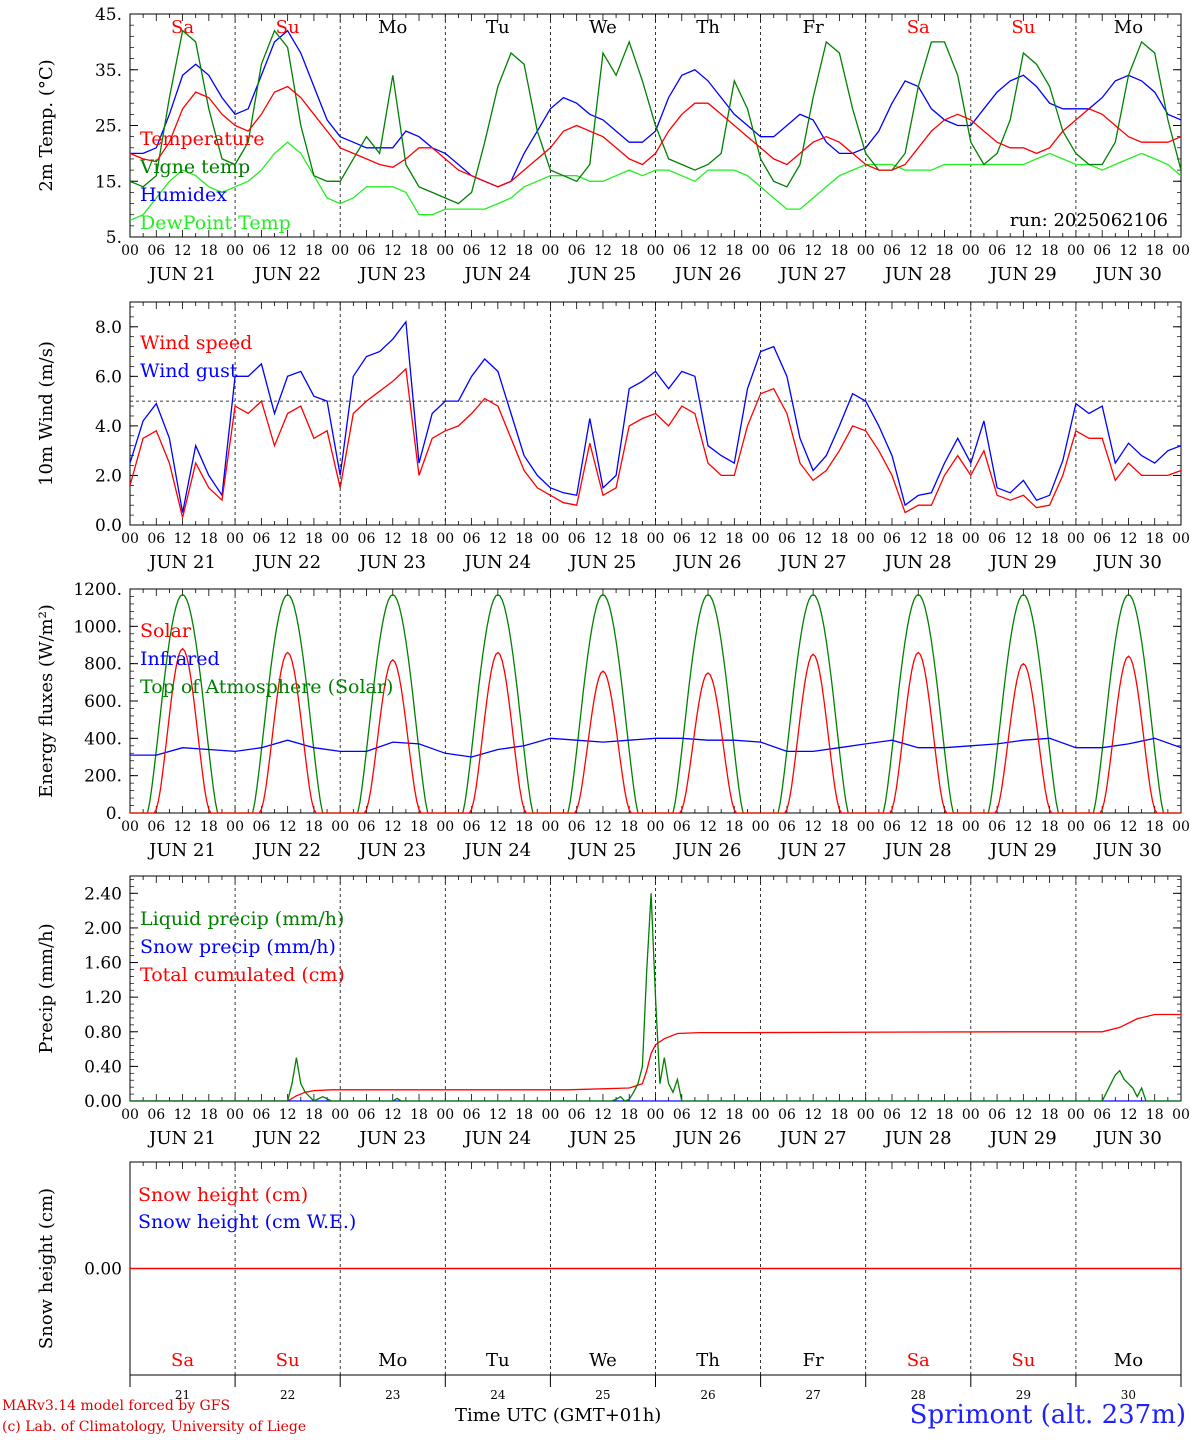  Describe the element at coordinates (602, 274) in the screenshot. I see `date-label: JUN 25` at that location.